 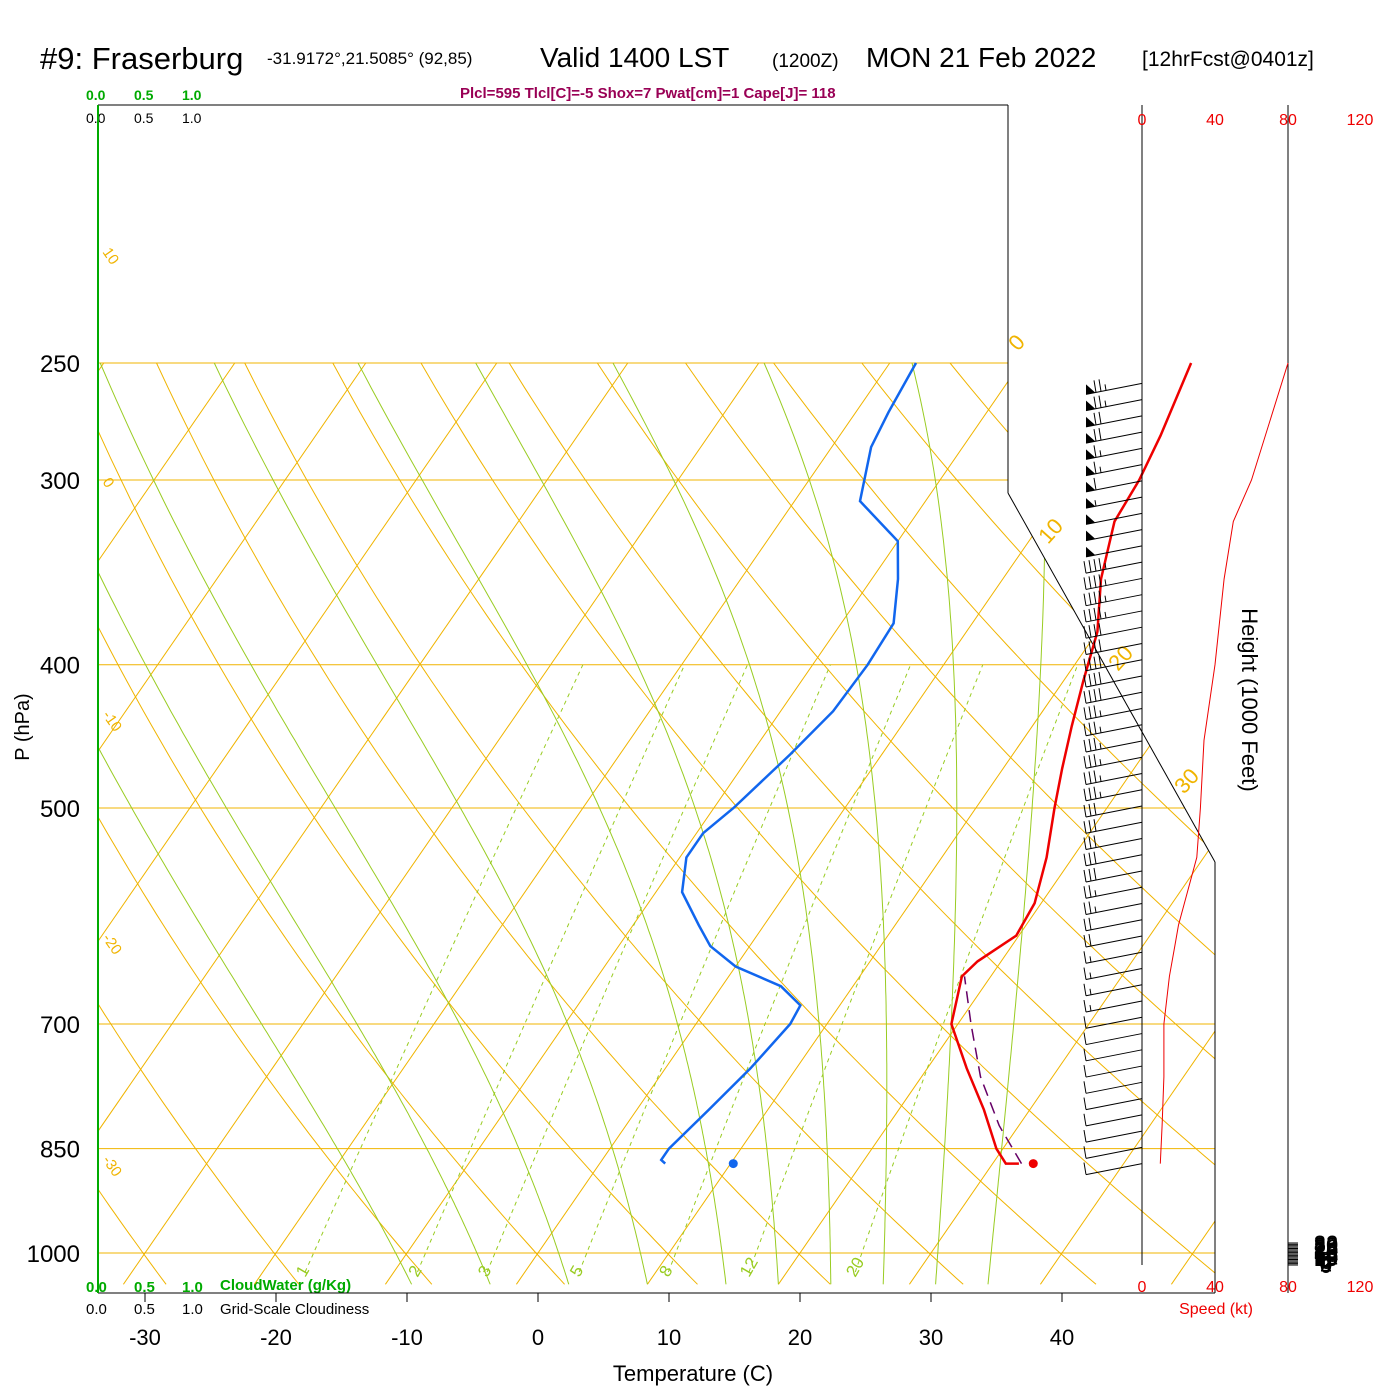 What do you see at coordinates (276, 1337) in the screenshot?
I see `x-tick-label: -20` at bounding box center [276, 1337].